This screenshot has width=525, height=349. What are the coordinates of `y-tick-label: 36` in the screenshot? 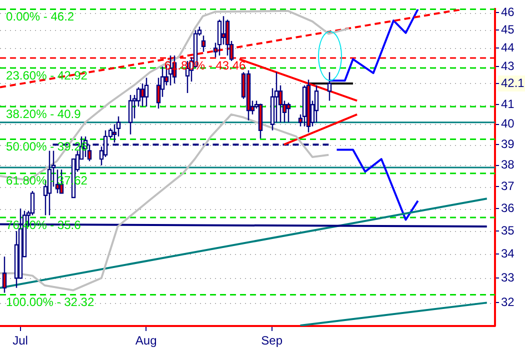 It's located at (508, 207).